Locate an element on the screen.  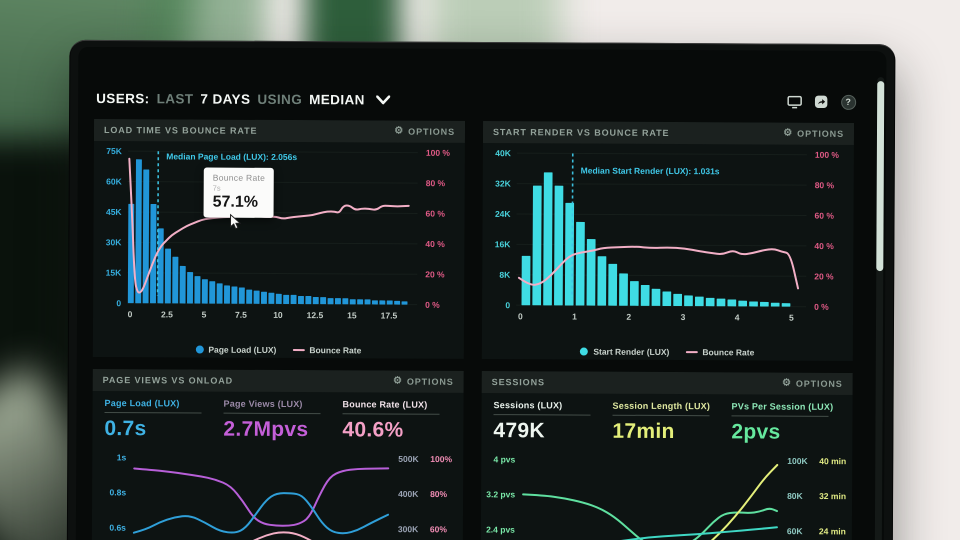
metric-label: Sessions (LUX) is located at coordinates (528, 405).